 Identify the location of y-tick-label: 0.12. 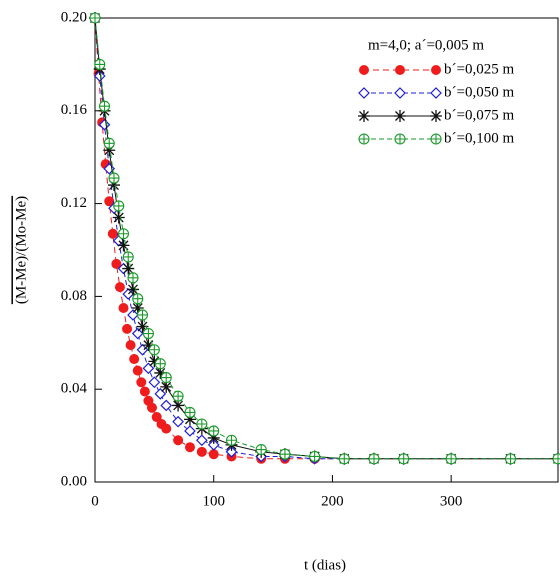
(74, 203).